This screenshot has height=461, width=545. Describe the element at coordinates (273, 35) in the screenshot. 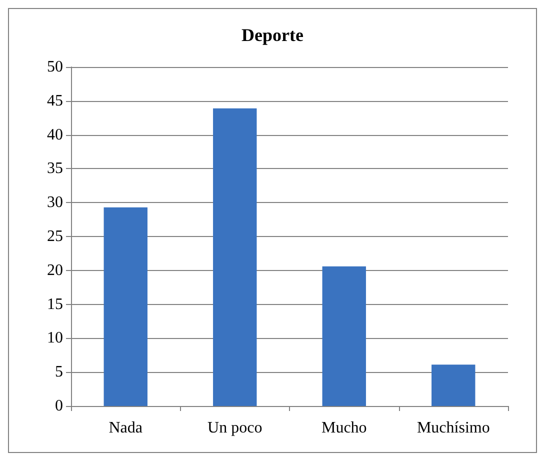

I see `chart-title: Deporte` at that location.